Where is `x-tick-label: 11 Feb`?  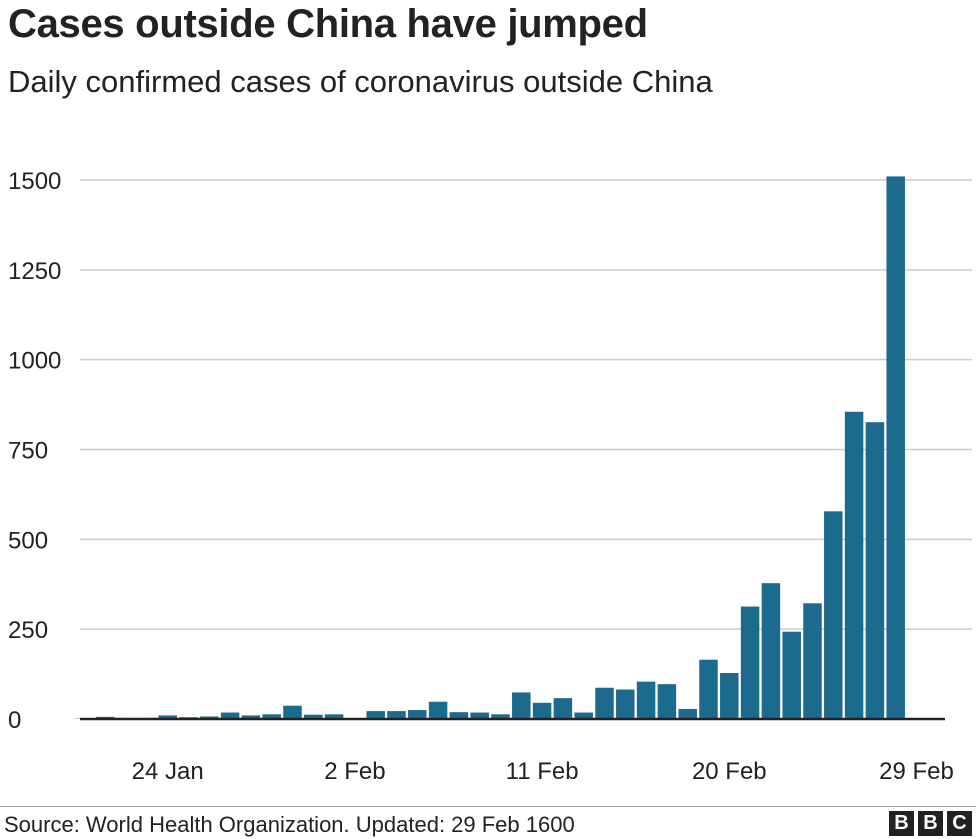 x-tick-label: 11 Feb is located at coordinates (542, 771).